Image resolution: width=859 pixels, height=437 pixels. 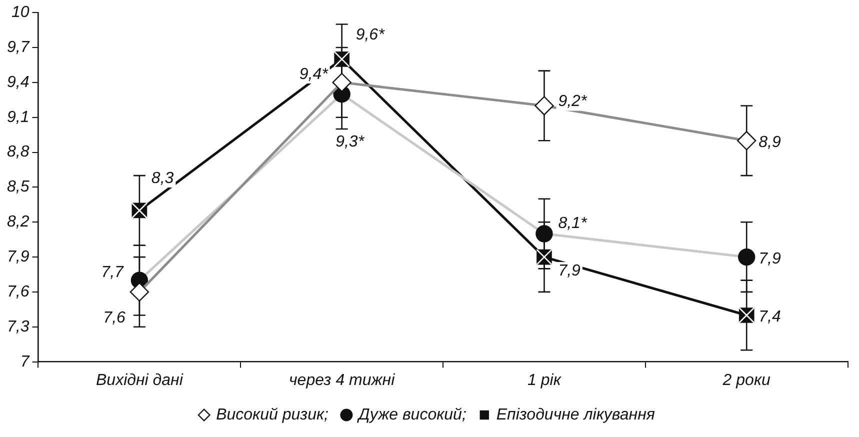 What do you see at coordinates (18, 152) in the screenshot?
I see `y-tick-label: 8,8` at bounding box center [18, 152].